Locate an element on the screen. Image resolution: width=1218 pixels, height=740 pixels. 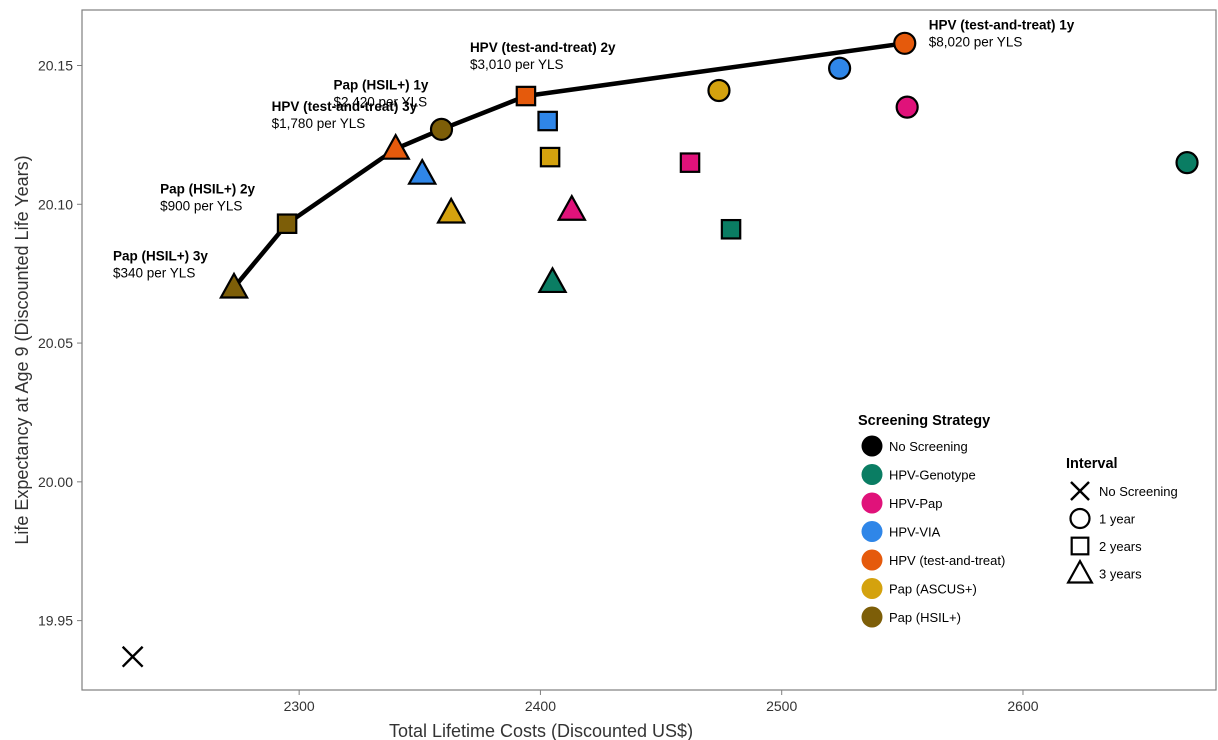
x-tick-label: 2600 is located at coordinates (1022, 706).